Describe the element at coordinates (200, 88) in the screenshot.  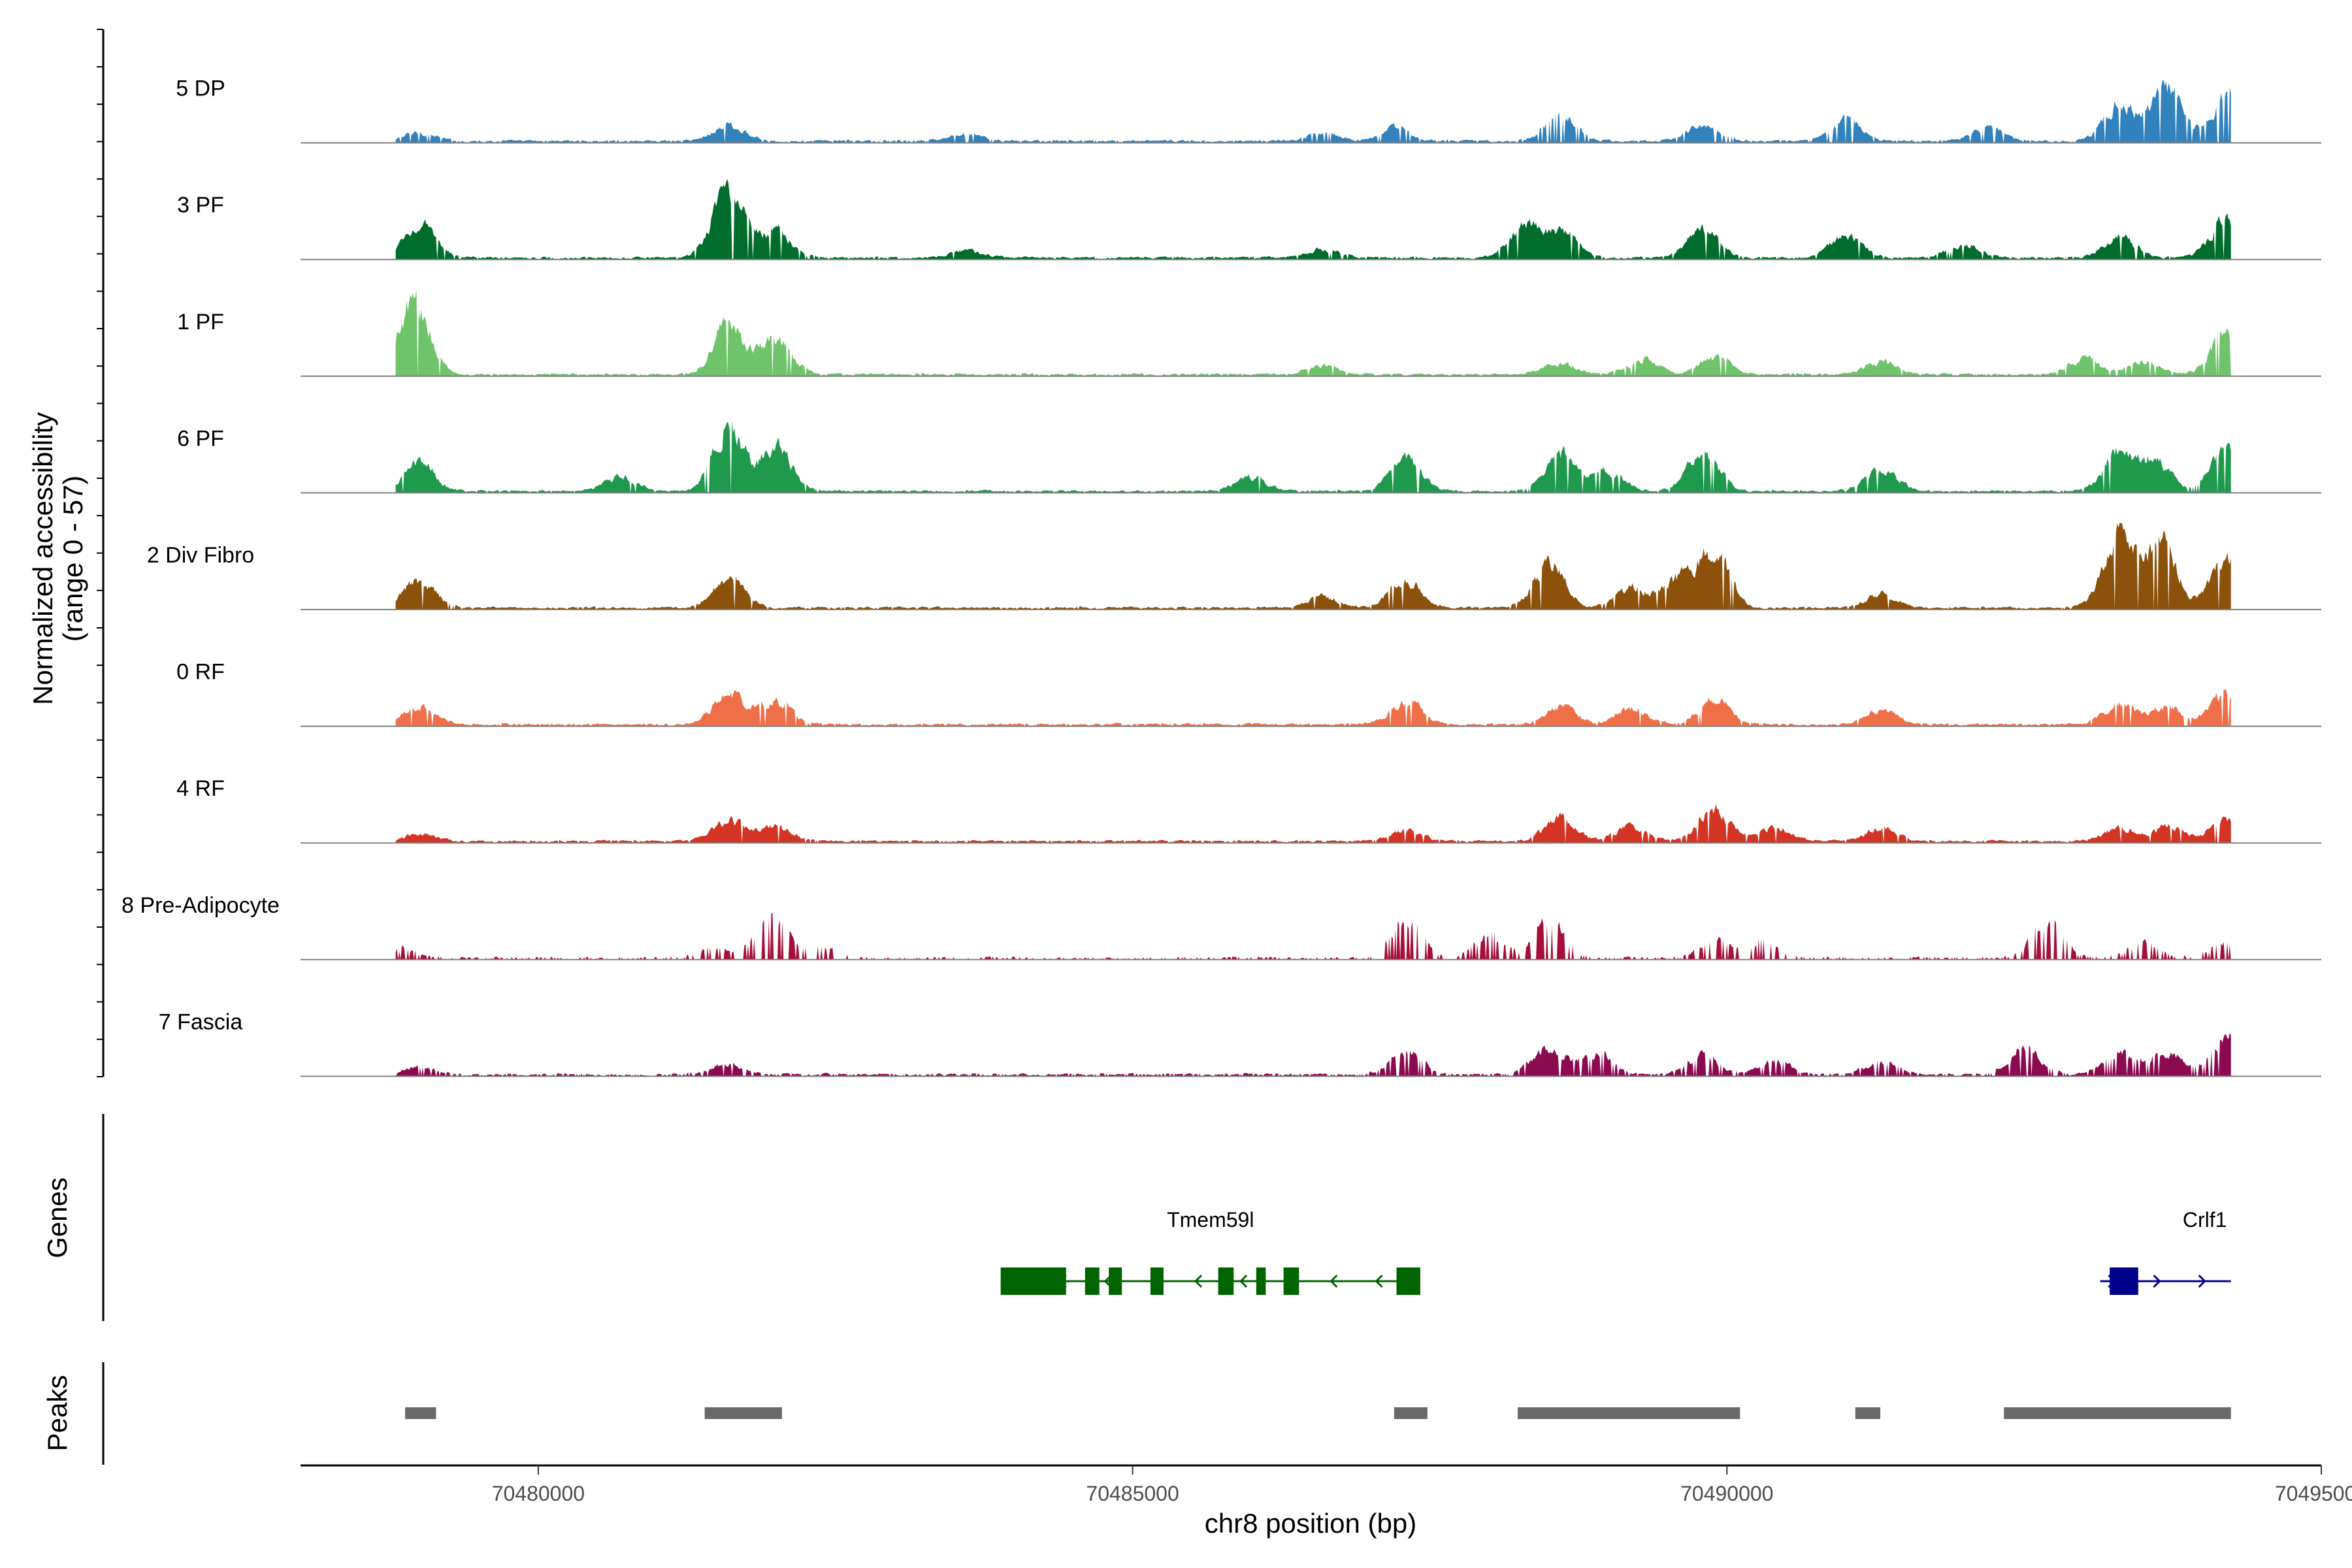
I see `track-label: 5 DP` at that location.